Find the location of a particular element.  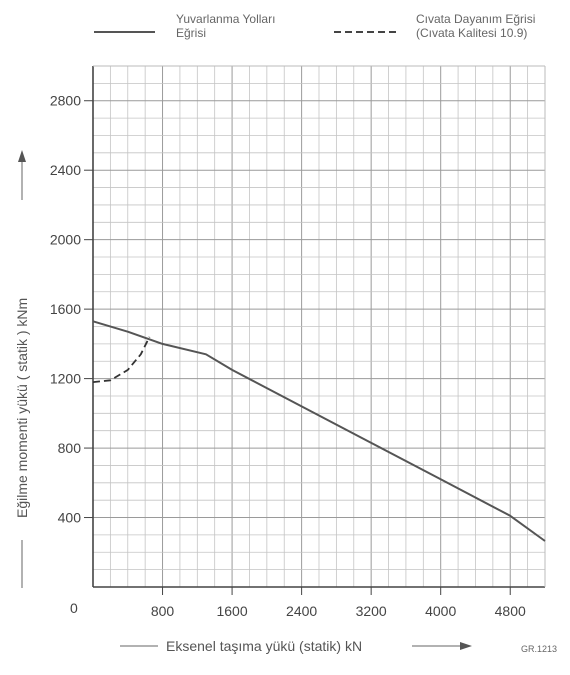

legend-dashed-label-line2: (Cıvata Kalitesi 10.9) is located at coordinates (472, 33).